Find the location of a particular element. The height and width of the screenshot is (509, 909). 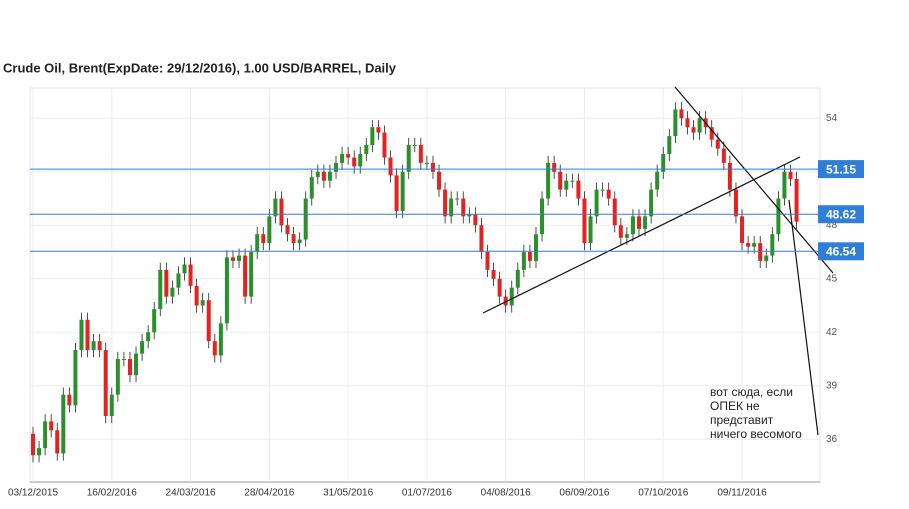

level-label: 46.54 is located at coordinates (841, 251).